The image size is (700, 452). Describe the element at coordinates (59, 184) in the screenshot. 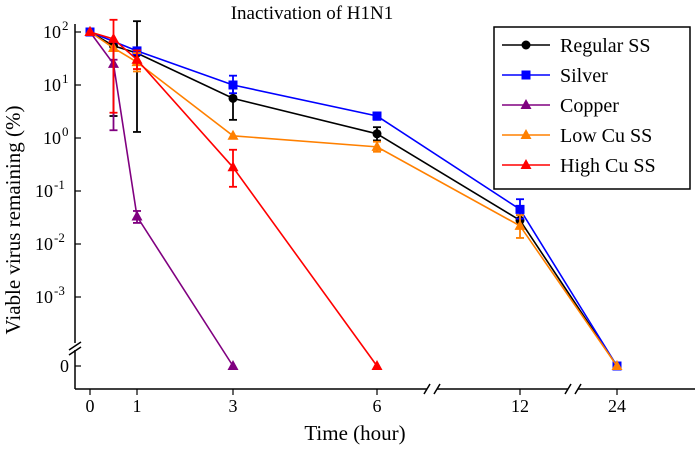

I see `y-tick-exponent: -1` at that location.